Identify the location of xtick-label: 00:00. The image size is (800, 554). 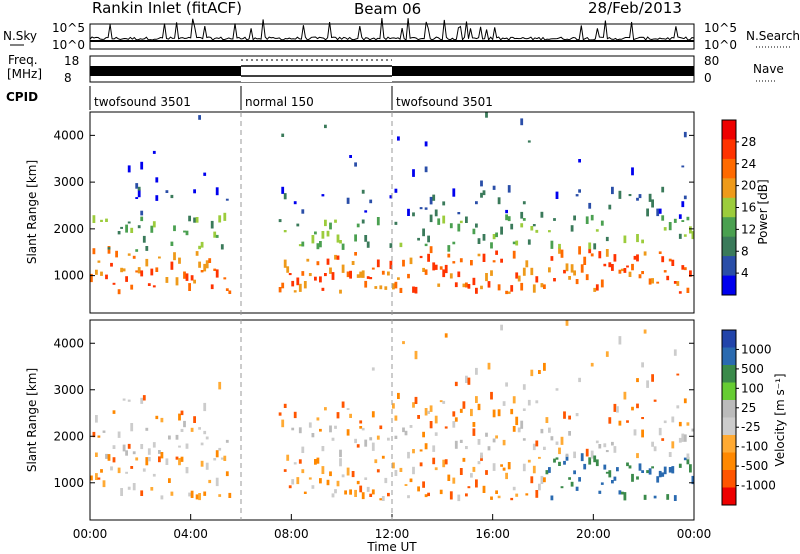
(694, 534).